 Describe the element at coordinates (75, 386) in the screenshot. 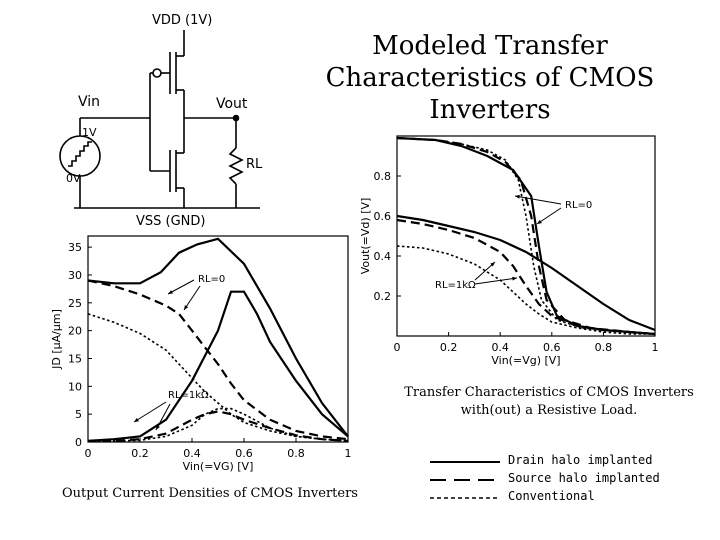

I see `y-tick-label: 10` at that location.